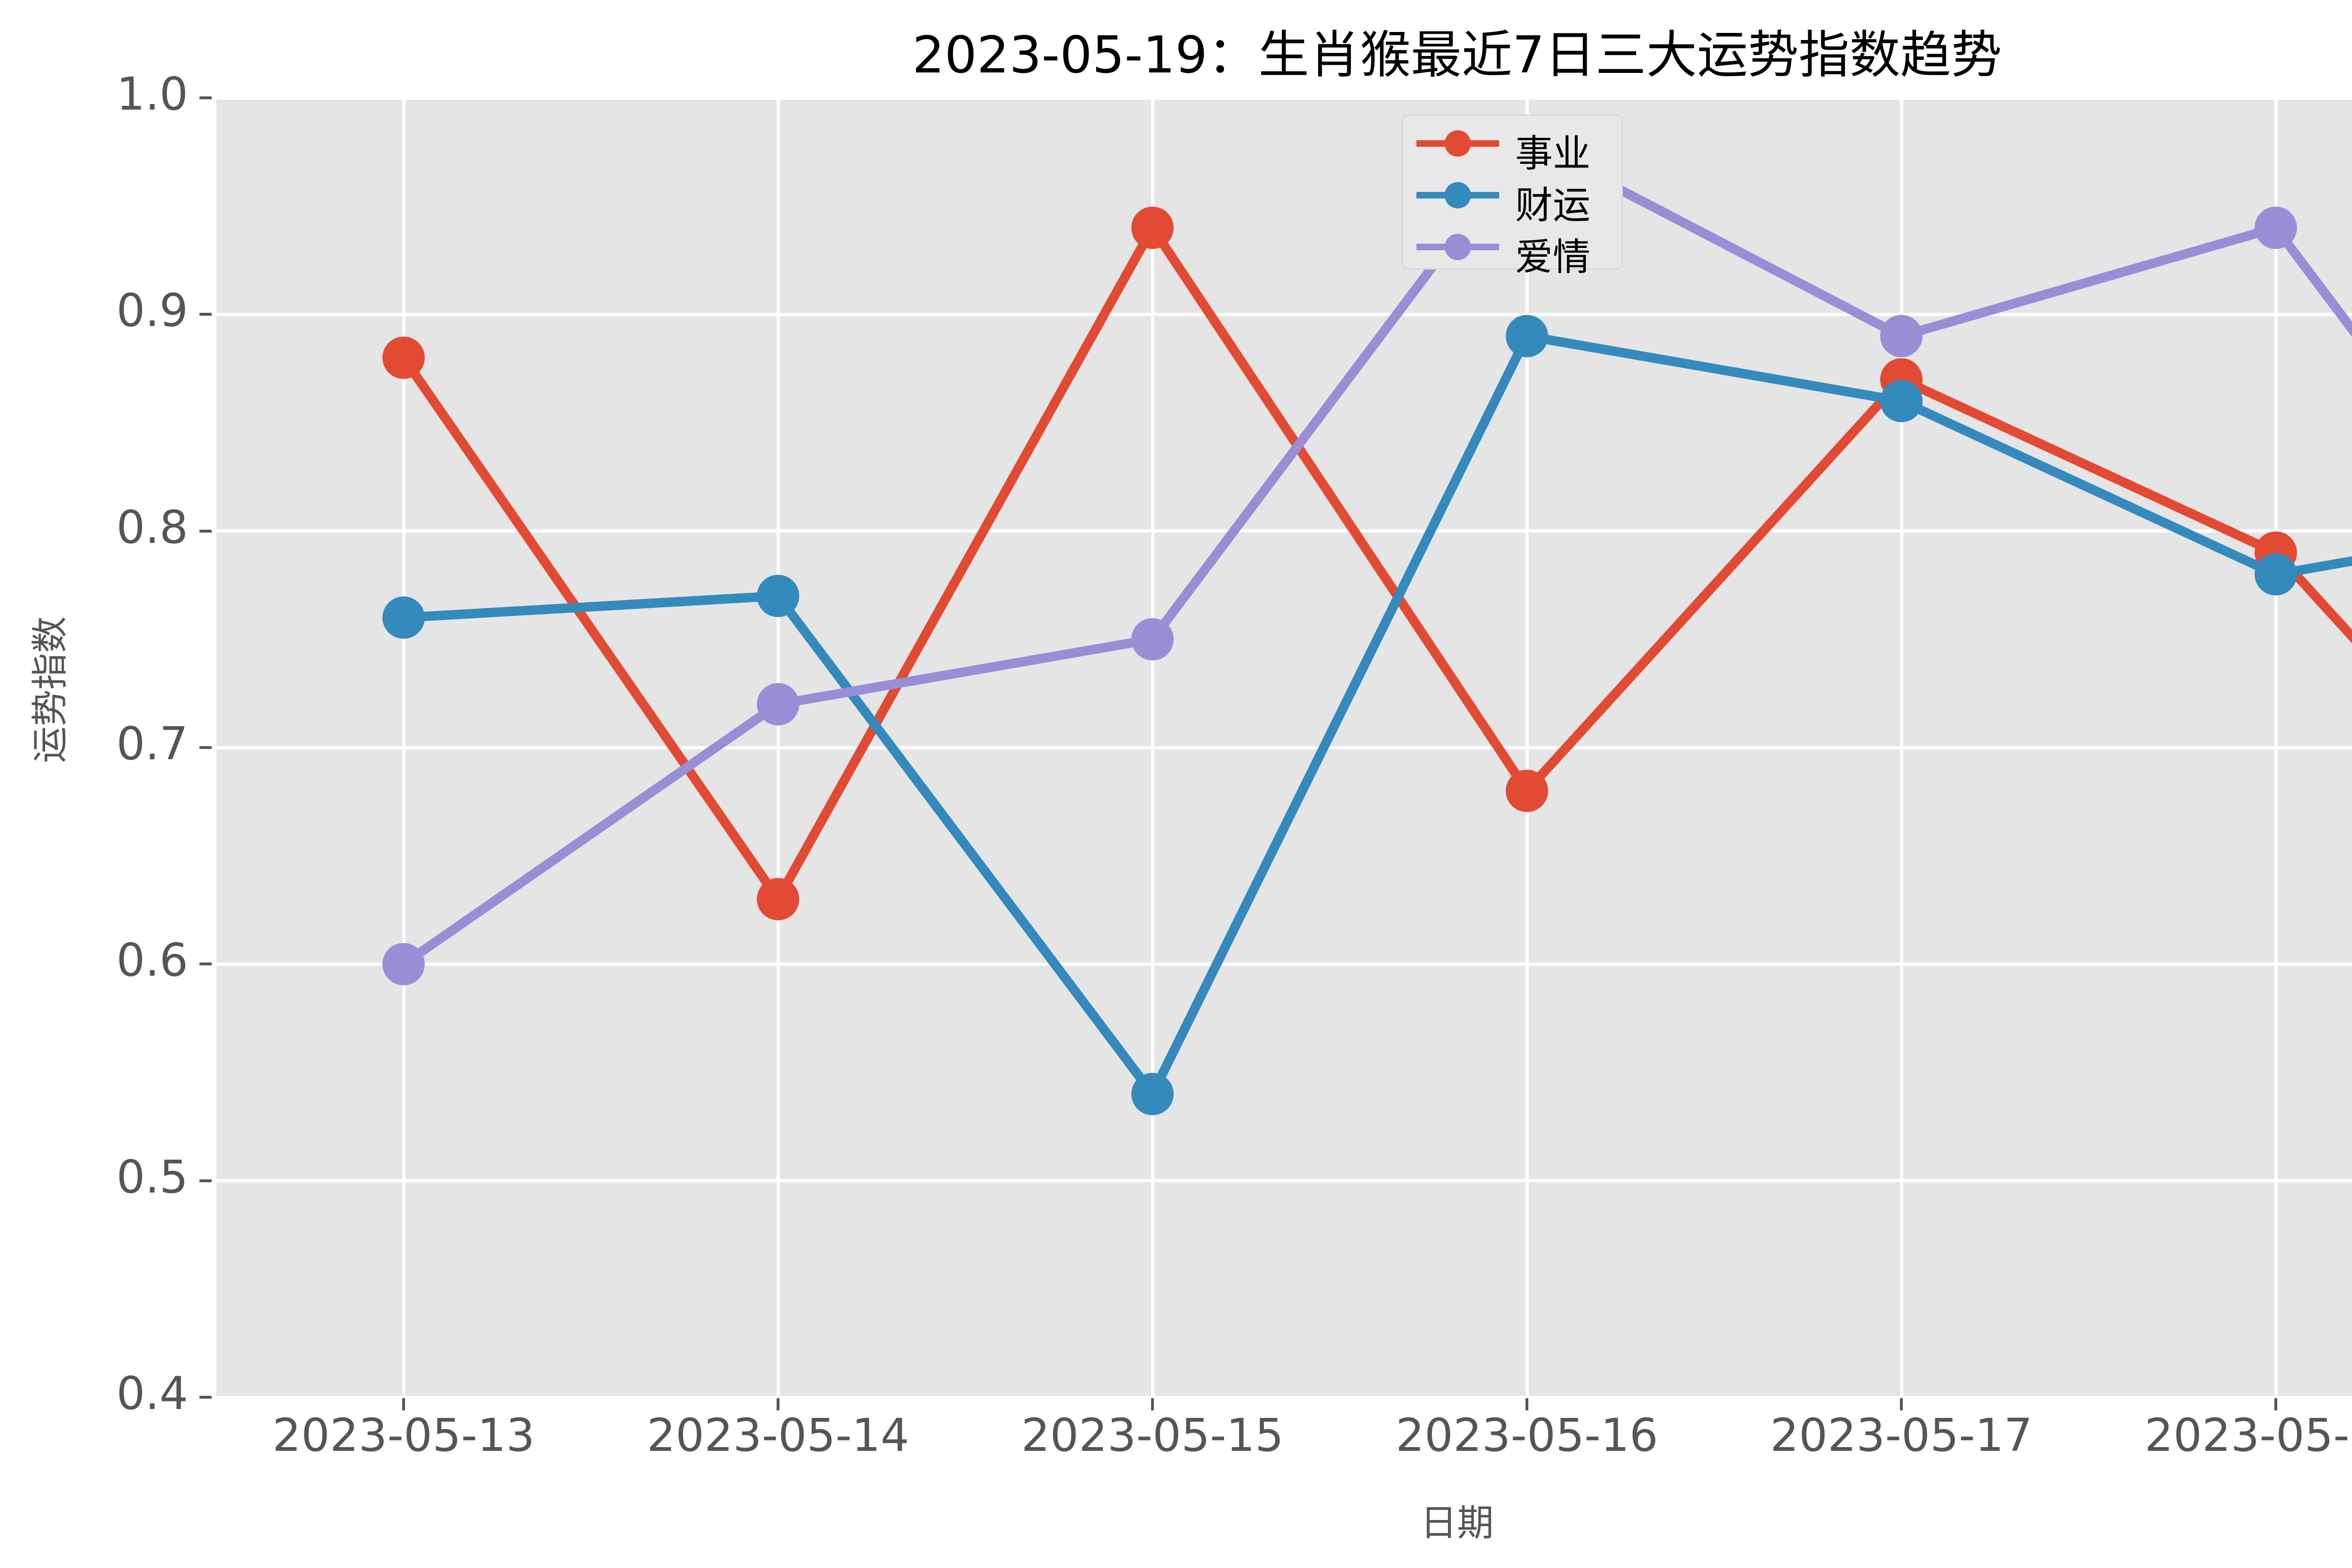 This screenshot has height=1568, width=2352. I want to click on x-axis-title: 日期, so click(1457, 1523).